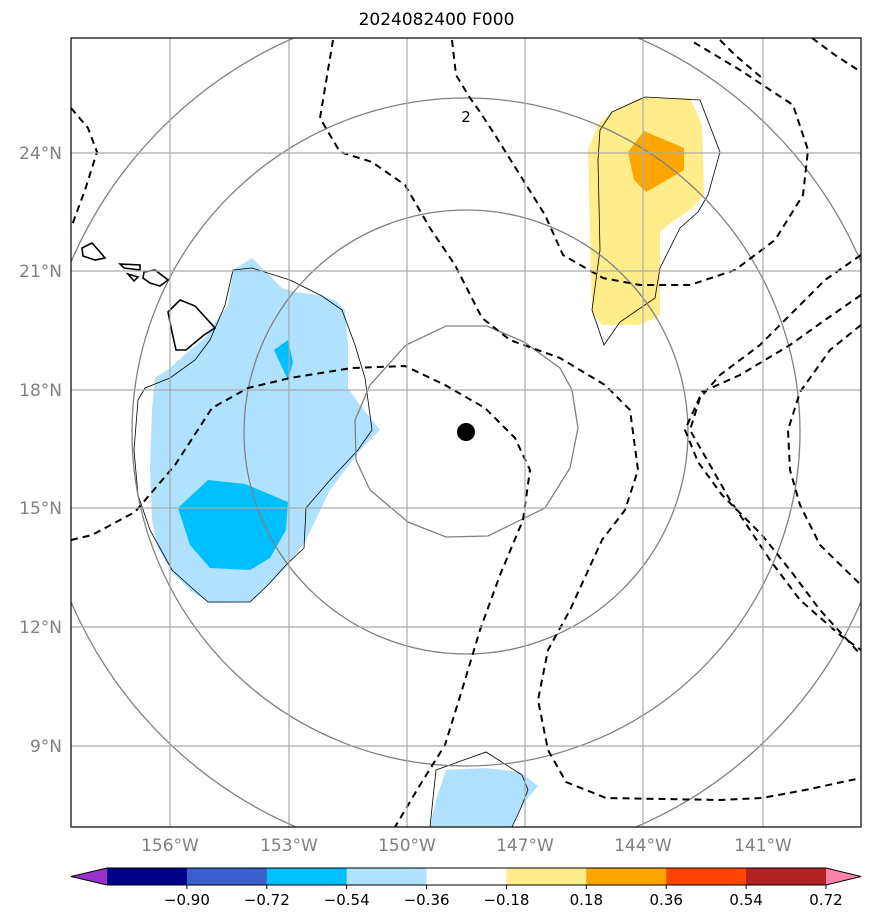 The image size is (873, 924). I want to click on lat-label-24n: 24°N, so click(40, 154).